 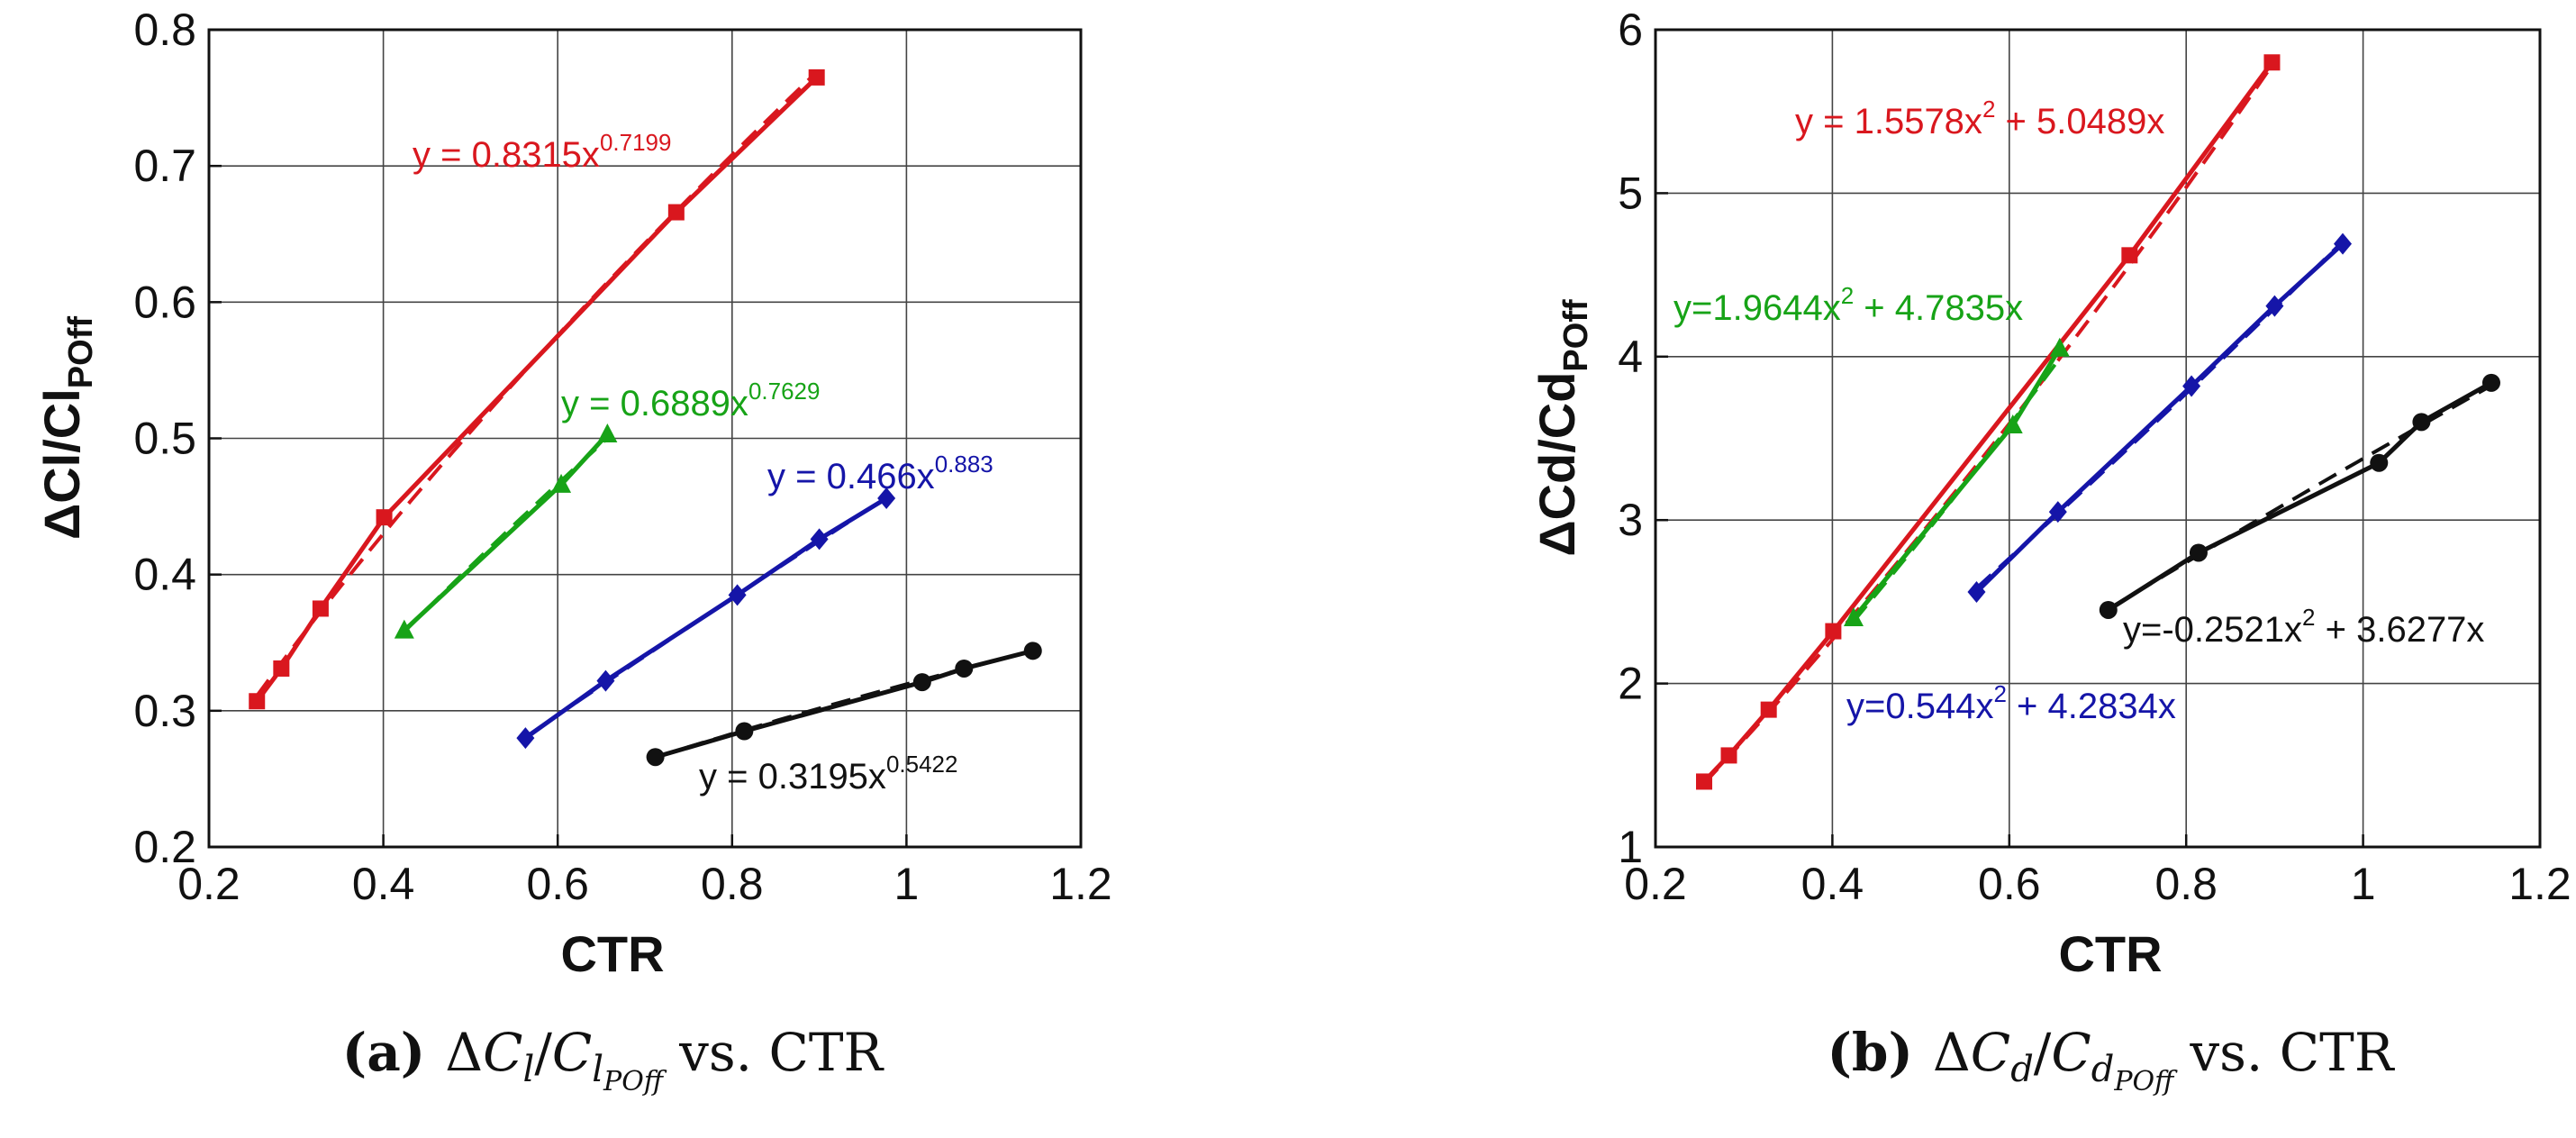 What do you see at coordinates (1630, 30) in the screenshot?
I see `y-tick-label: 6` at bounding box center [1630, 30].